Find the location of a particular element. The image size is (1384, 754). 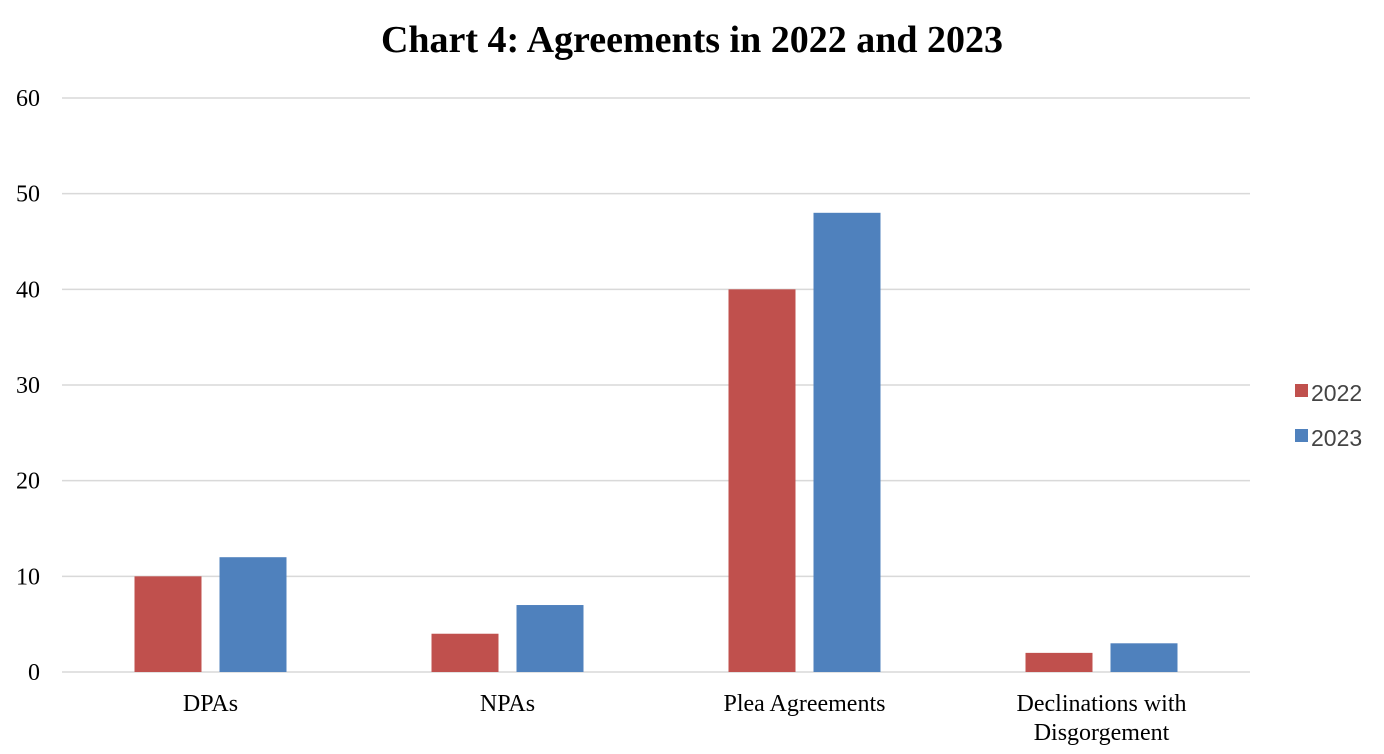

y-tick-label: 20 is located at coordinates (28, 482).